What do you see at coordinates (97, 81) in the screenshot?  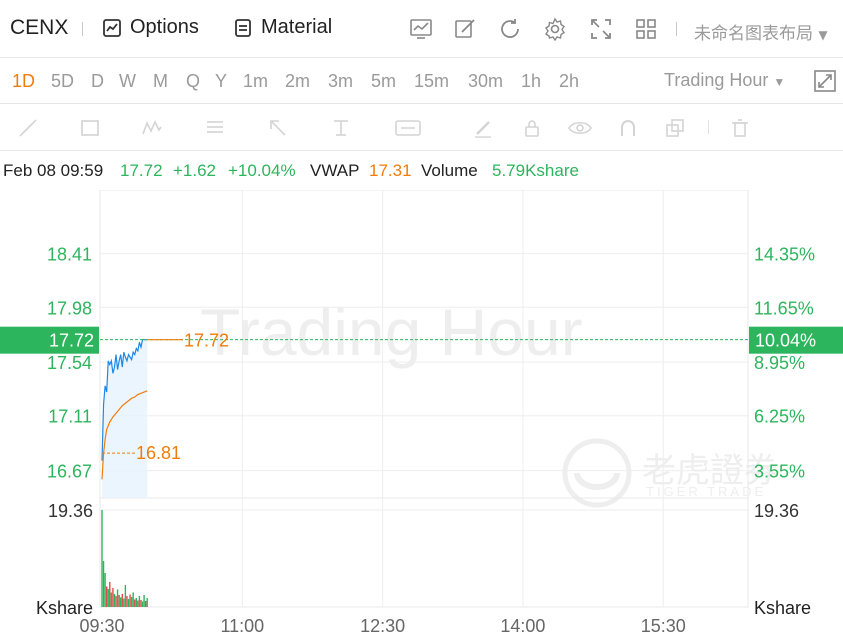 I see `timeframe-d: D` at bounding box center [97, 81].